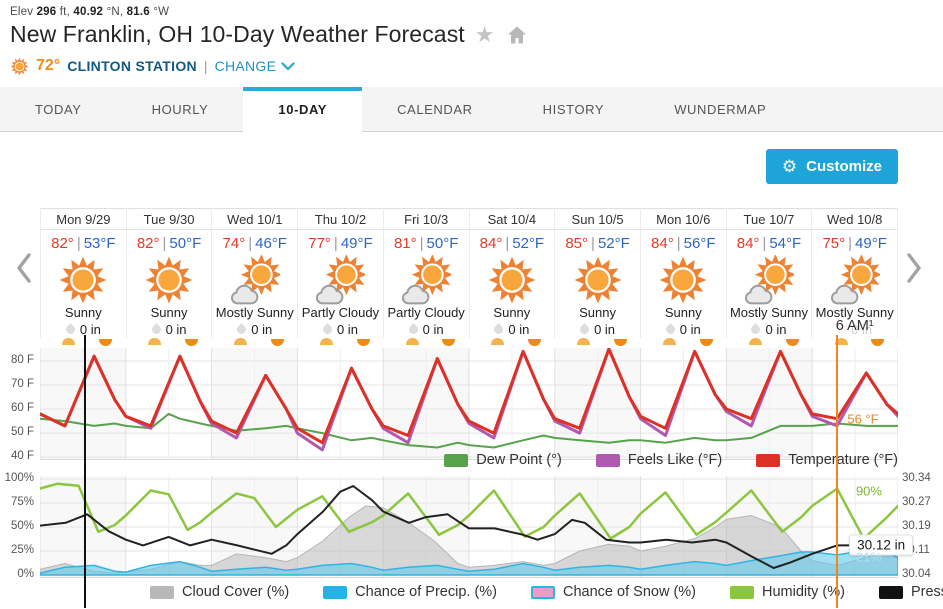 The height and width of the screenshot is (609, 943). What do you see at coordinates (255, 66) in the screenshot?
I see `change-station-link: CHANGE` at bounding box center [255, 66].